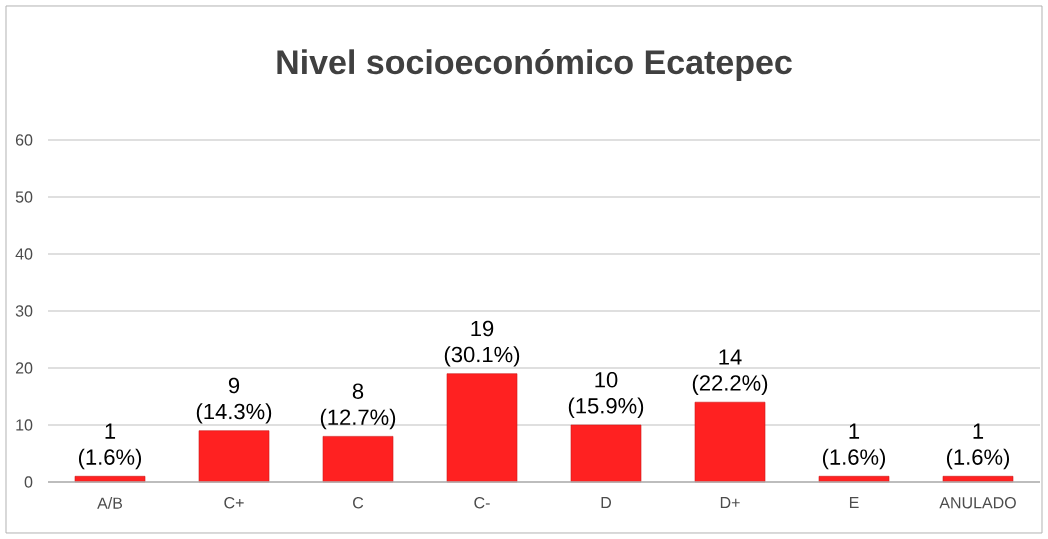 This screenshot has width=1048, height=539. I want to click on y-tick-label: 40, so click(24, 254).